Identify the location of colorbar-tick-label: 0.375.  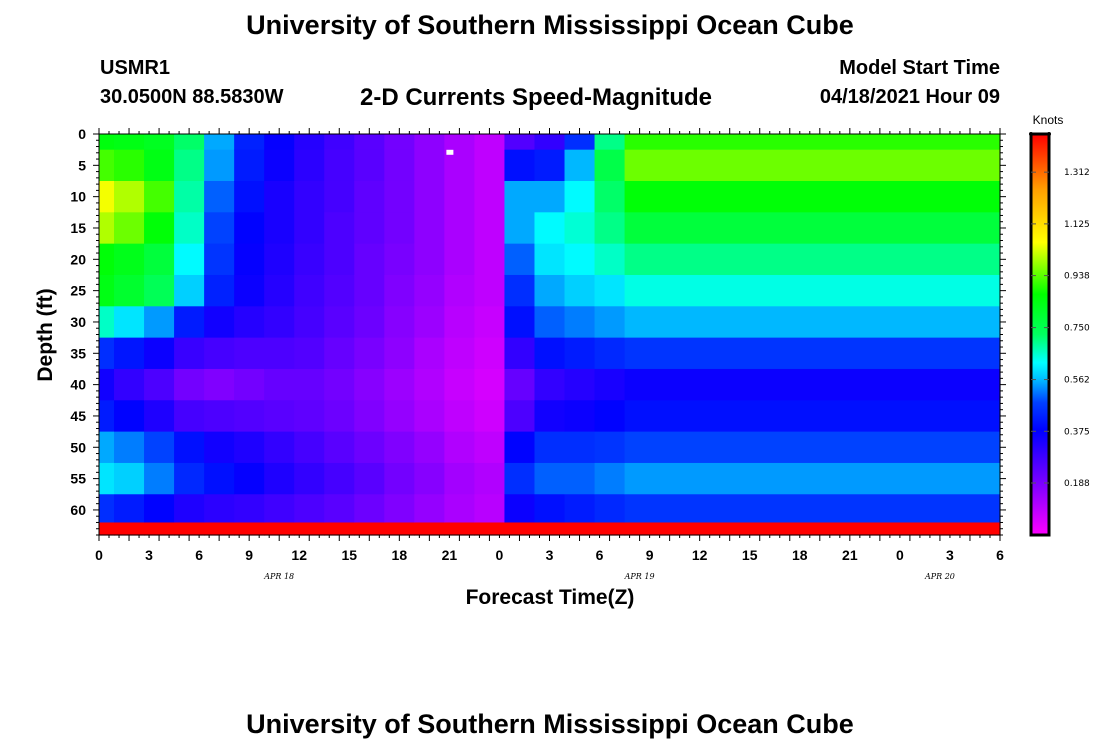
(1077, 432).